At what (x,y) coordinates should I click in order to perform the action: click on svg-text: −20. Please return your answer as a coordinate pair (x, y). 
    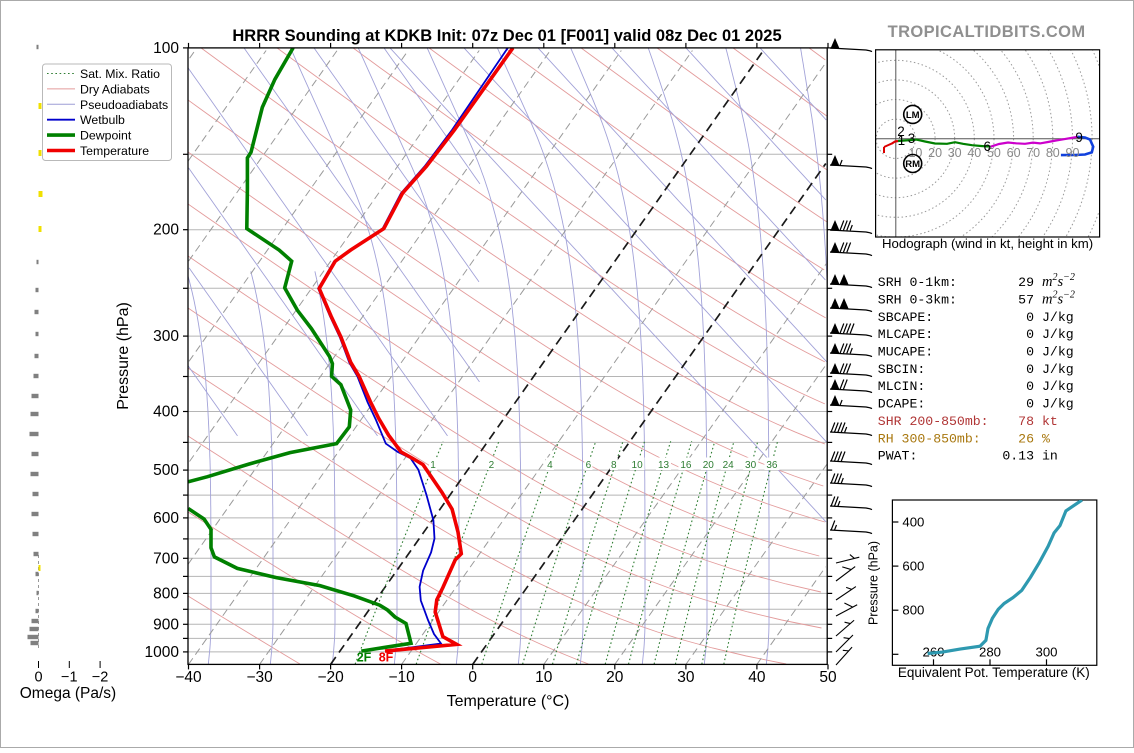
    Looking at the image, I should click on (330, 677).